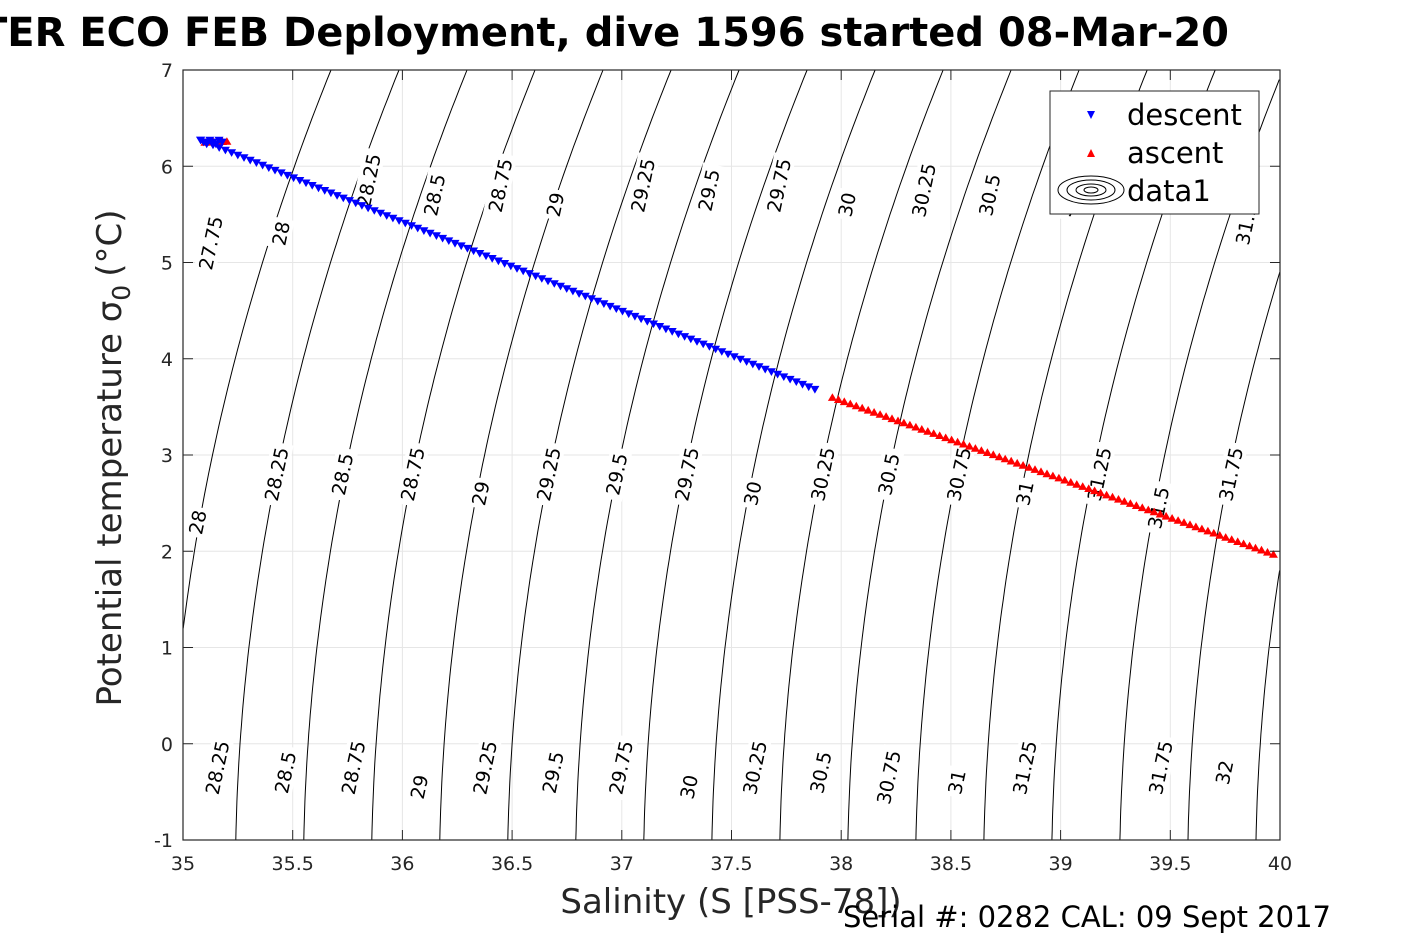  I want to click on contour-line, so click(1268, 705).